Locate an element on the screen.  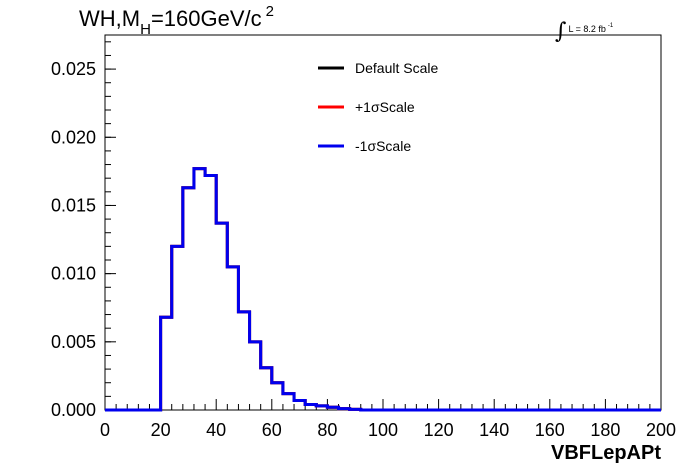
y-tick-label: 0.025 is located at coordinates (73, 69).